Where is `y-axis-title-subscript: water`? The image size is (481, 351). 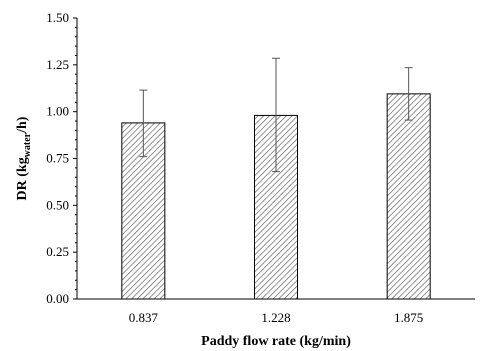
y-axis-title-subscript: water is located at coordinates (27, 144).